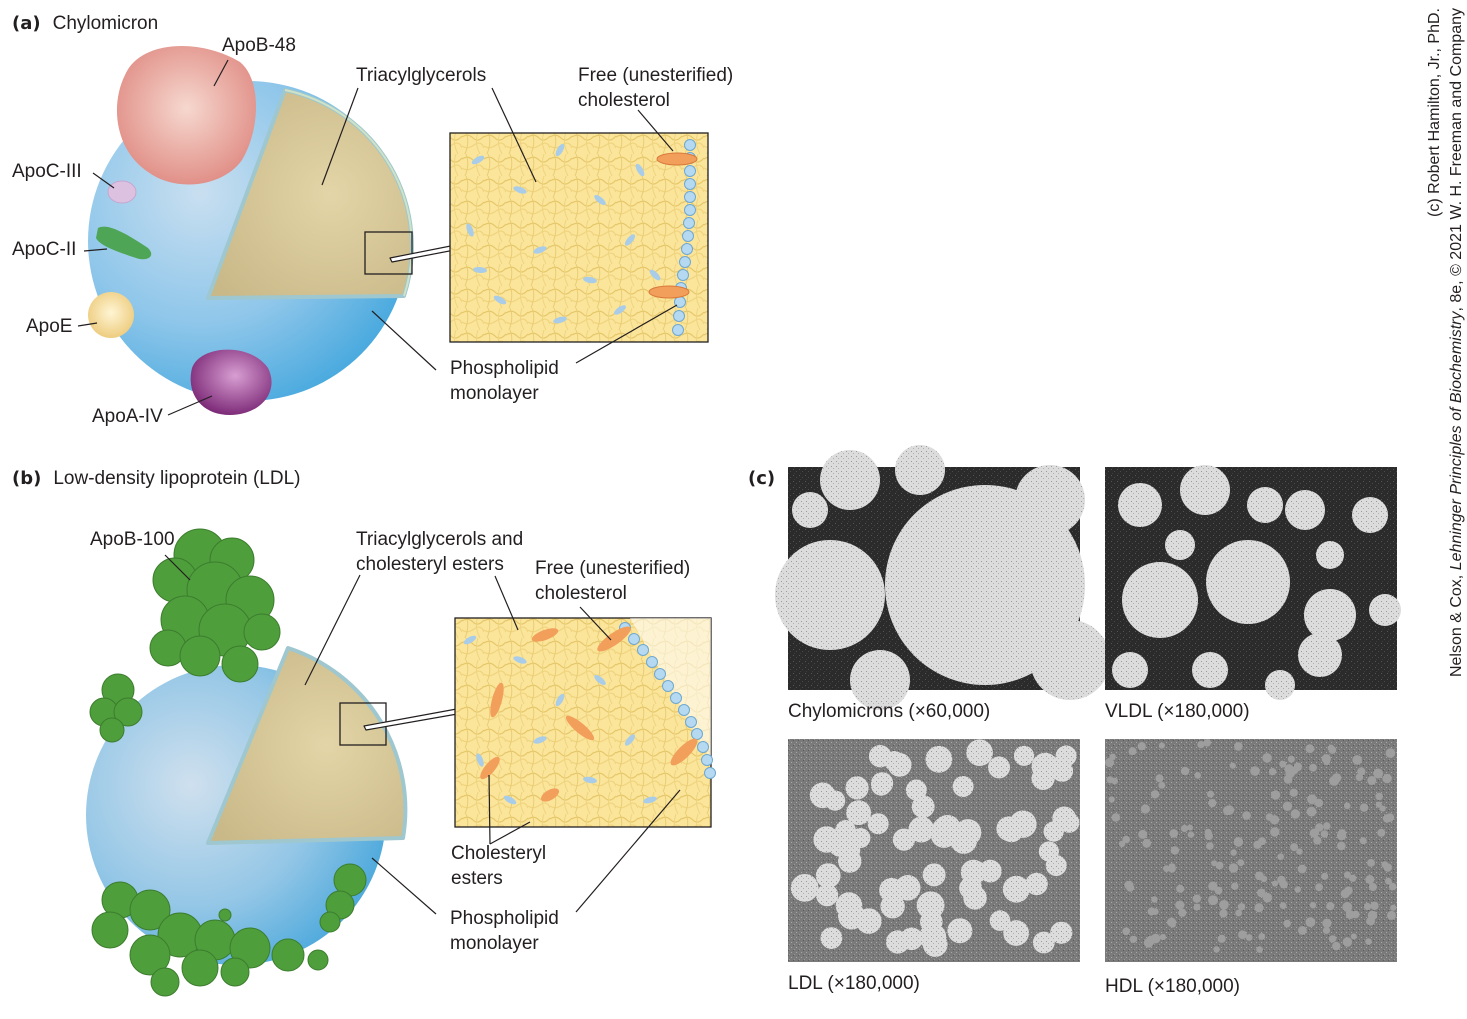 The height and width of the screenshot is (1019, 1467). What do you see at coordinates (430, 564) in the screenshot?
I see `label-tag-cholesteryl-line2: cholesteryl esters` at bounding box center [430, 564].